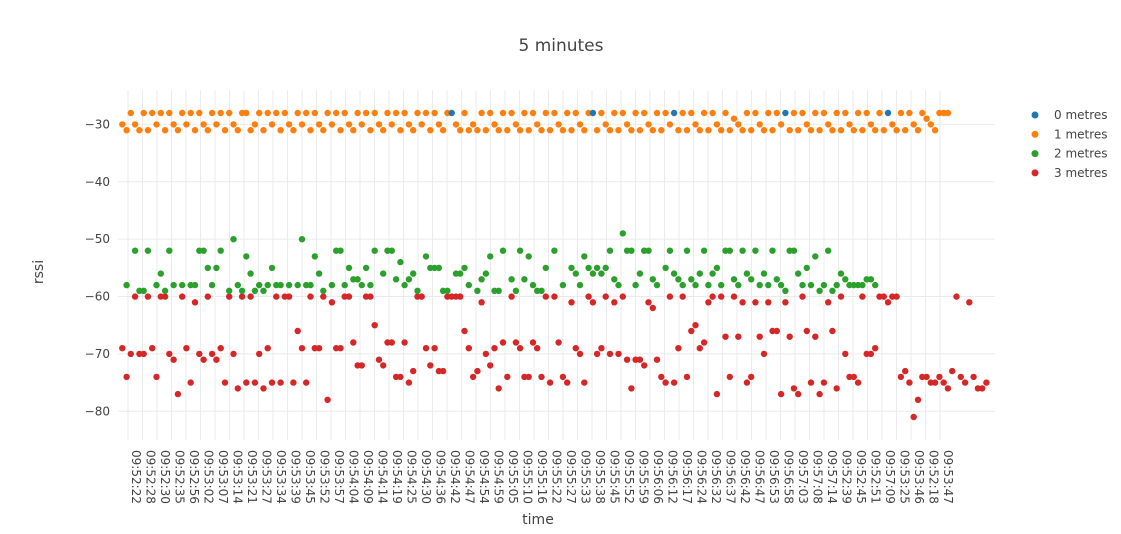 This screenshot has width=1121, height=534. Describe the element at coordinates (325, 477) in the screenshot. I see `x-tick-label: 09:53:52` at that location.